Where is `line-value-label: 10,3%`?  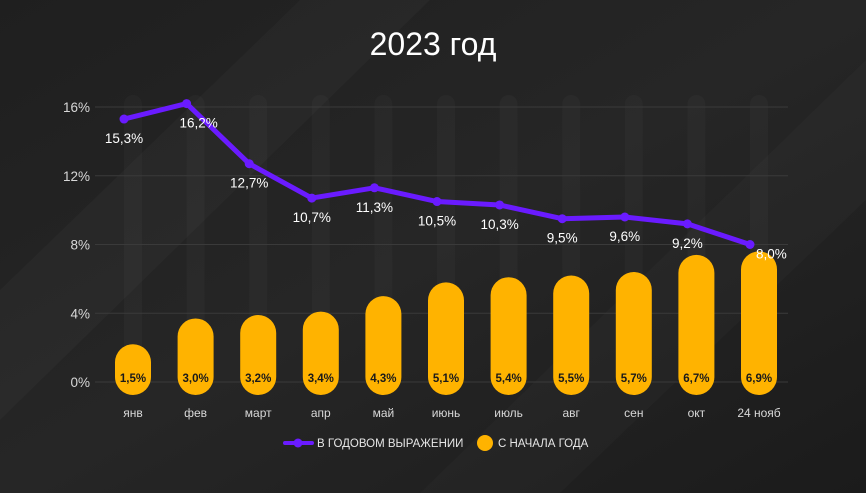 line-value-label: 10,3% is located at coordinates (499, 224).